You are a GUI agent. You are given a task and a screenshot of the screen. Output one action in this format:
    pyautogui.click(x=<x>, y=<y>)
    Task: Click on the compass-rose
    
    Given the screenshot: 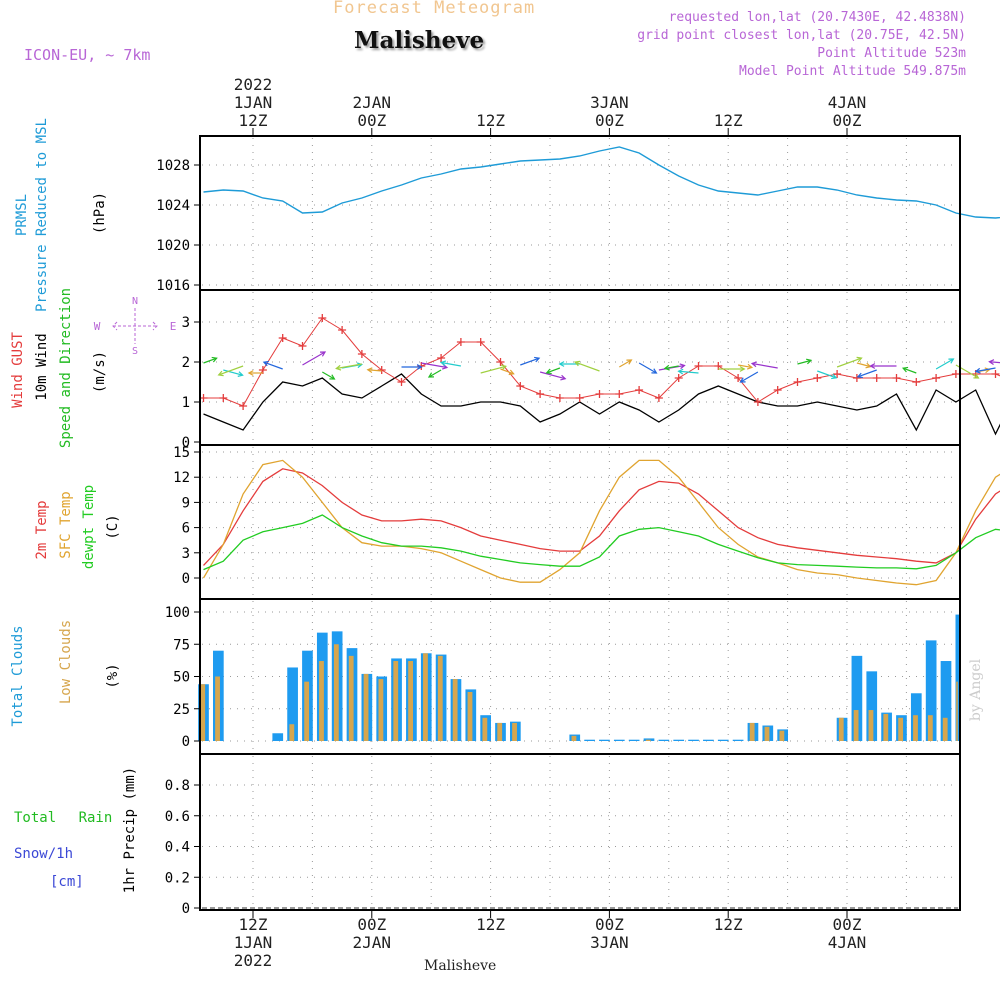 What is the action you would take?
    pyautogui.click(x=135, y=326)
    